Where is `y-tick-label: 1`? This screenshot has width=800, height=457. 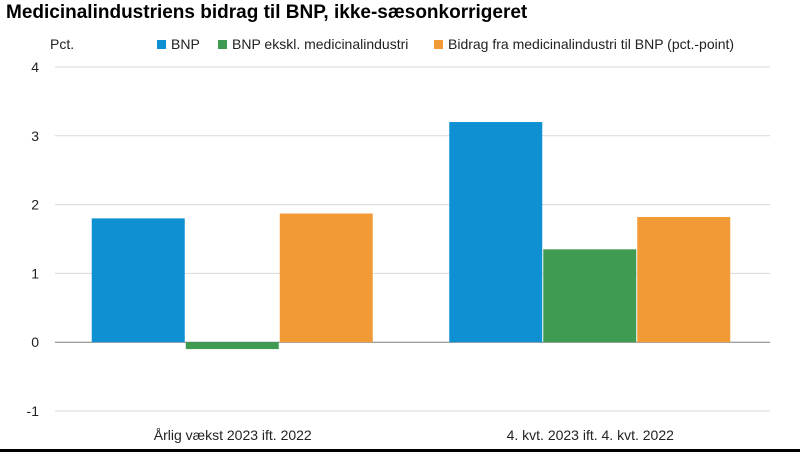
y-tick-label: 1 is located at coordinates (35, 273).